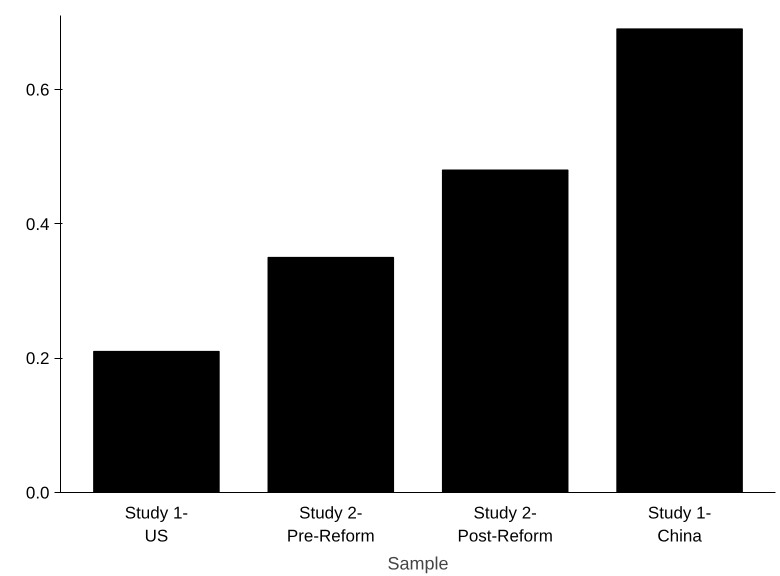 Image resolution: width=780 pixels, height=576 pixels. Describe the element at coordinates (38, 224) in the screenshot. I see `y-tick-label: 0.4` at that location.